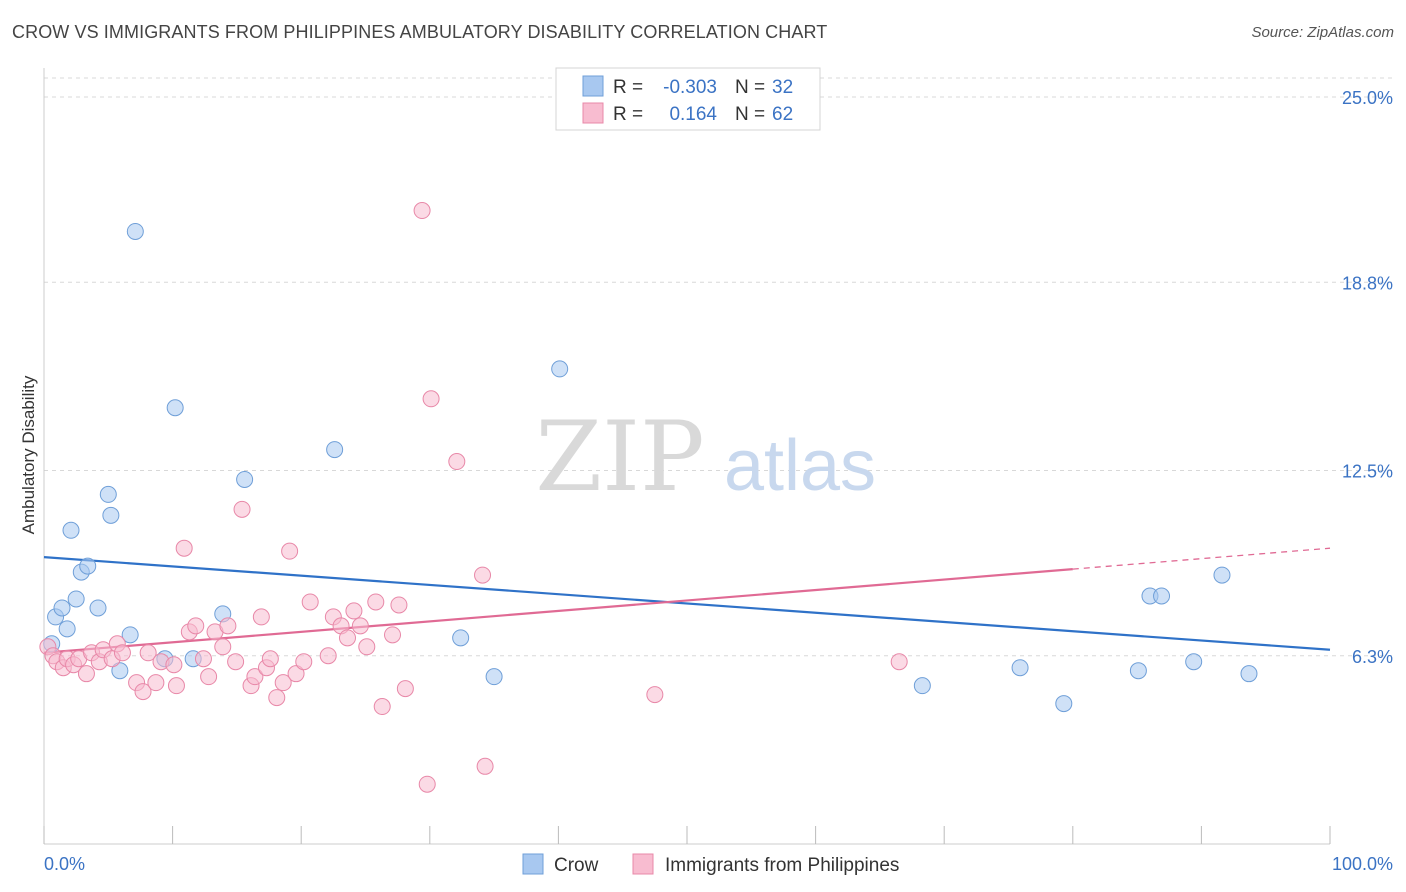  I want to click on x-tick-label: 100.0%, so click(1362, 864).